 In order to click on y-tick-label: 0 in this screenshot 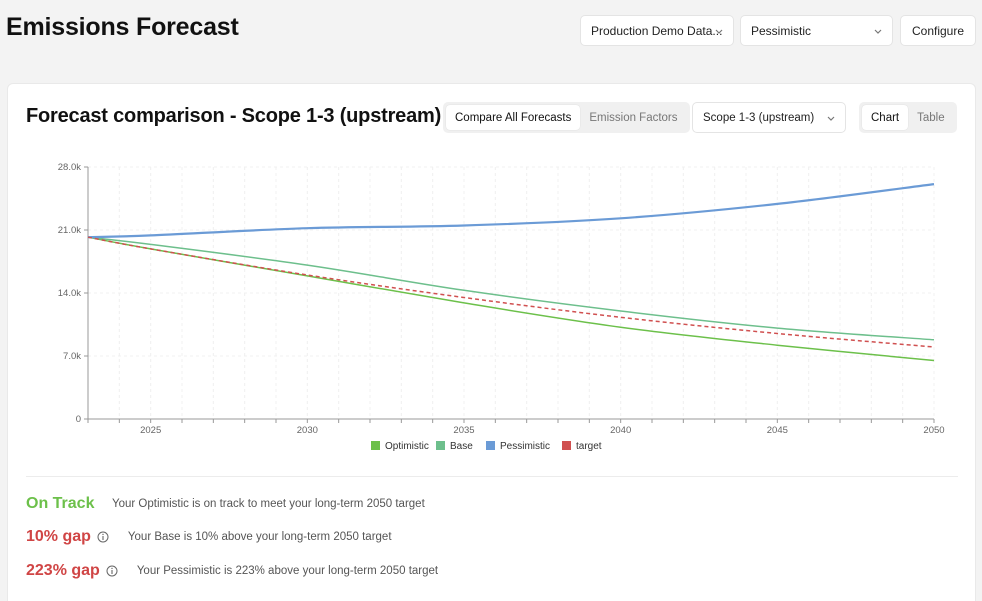, I will do `click(78, 419)`.